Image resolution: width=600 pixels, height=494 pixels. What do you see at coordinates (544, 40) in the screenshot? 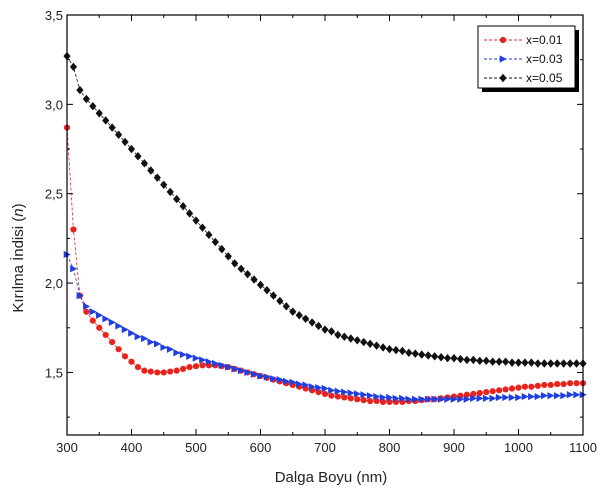
I see `legend-label: x=0.01` at bounding box center [544, 40].